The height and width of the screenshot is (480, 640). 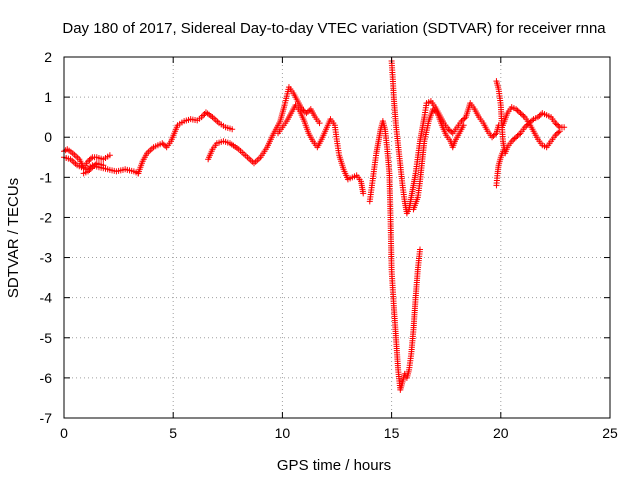 I want to click on x-tick-label: 15, so click(x=392, y=433).